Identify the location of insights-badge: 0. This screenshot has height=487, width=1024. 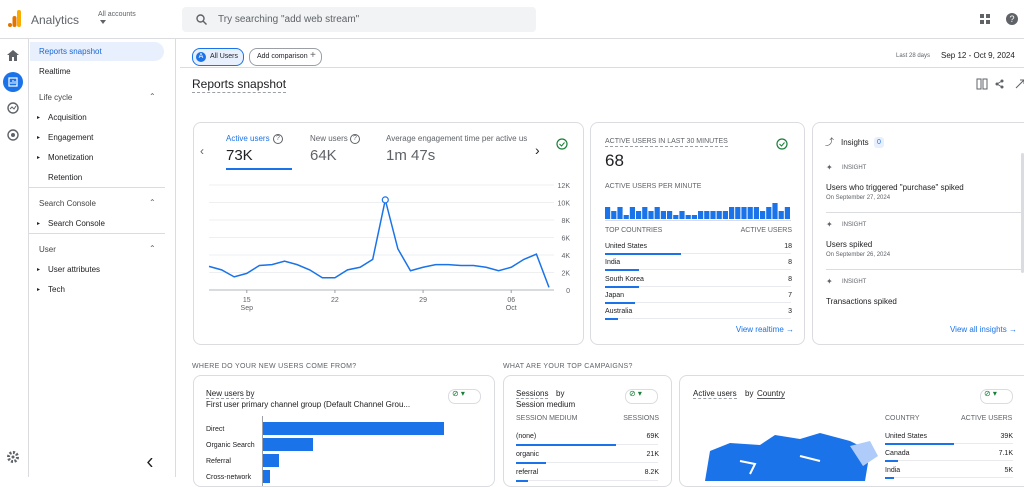
(879, 142).